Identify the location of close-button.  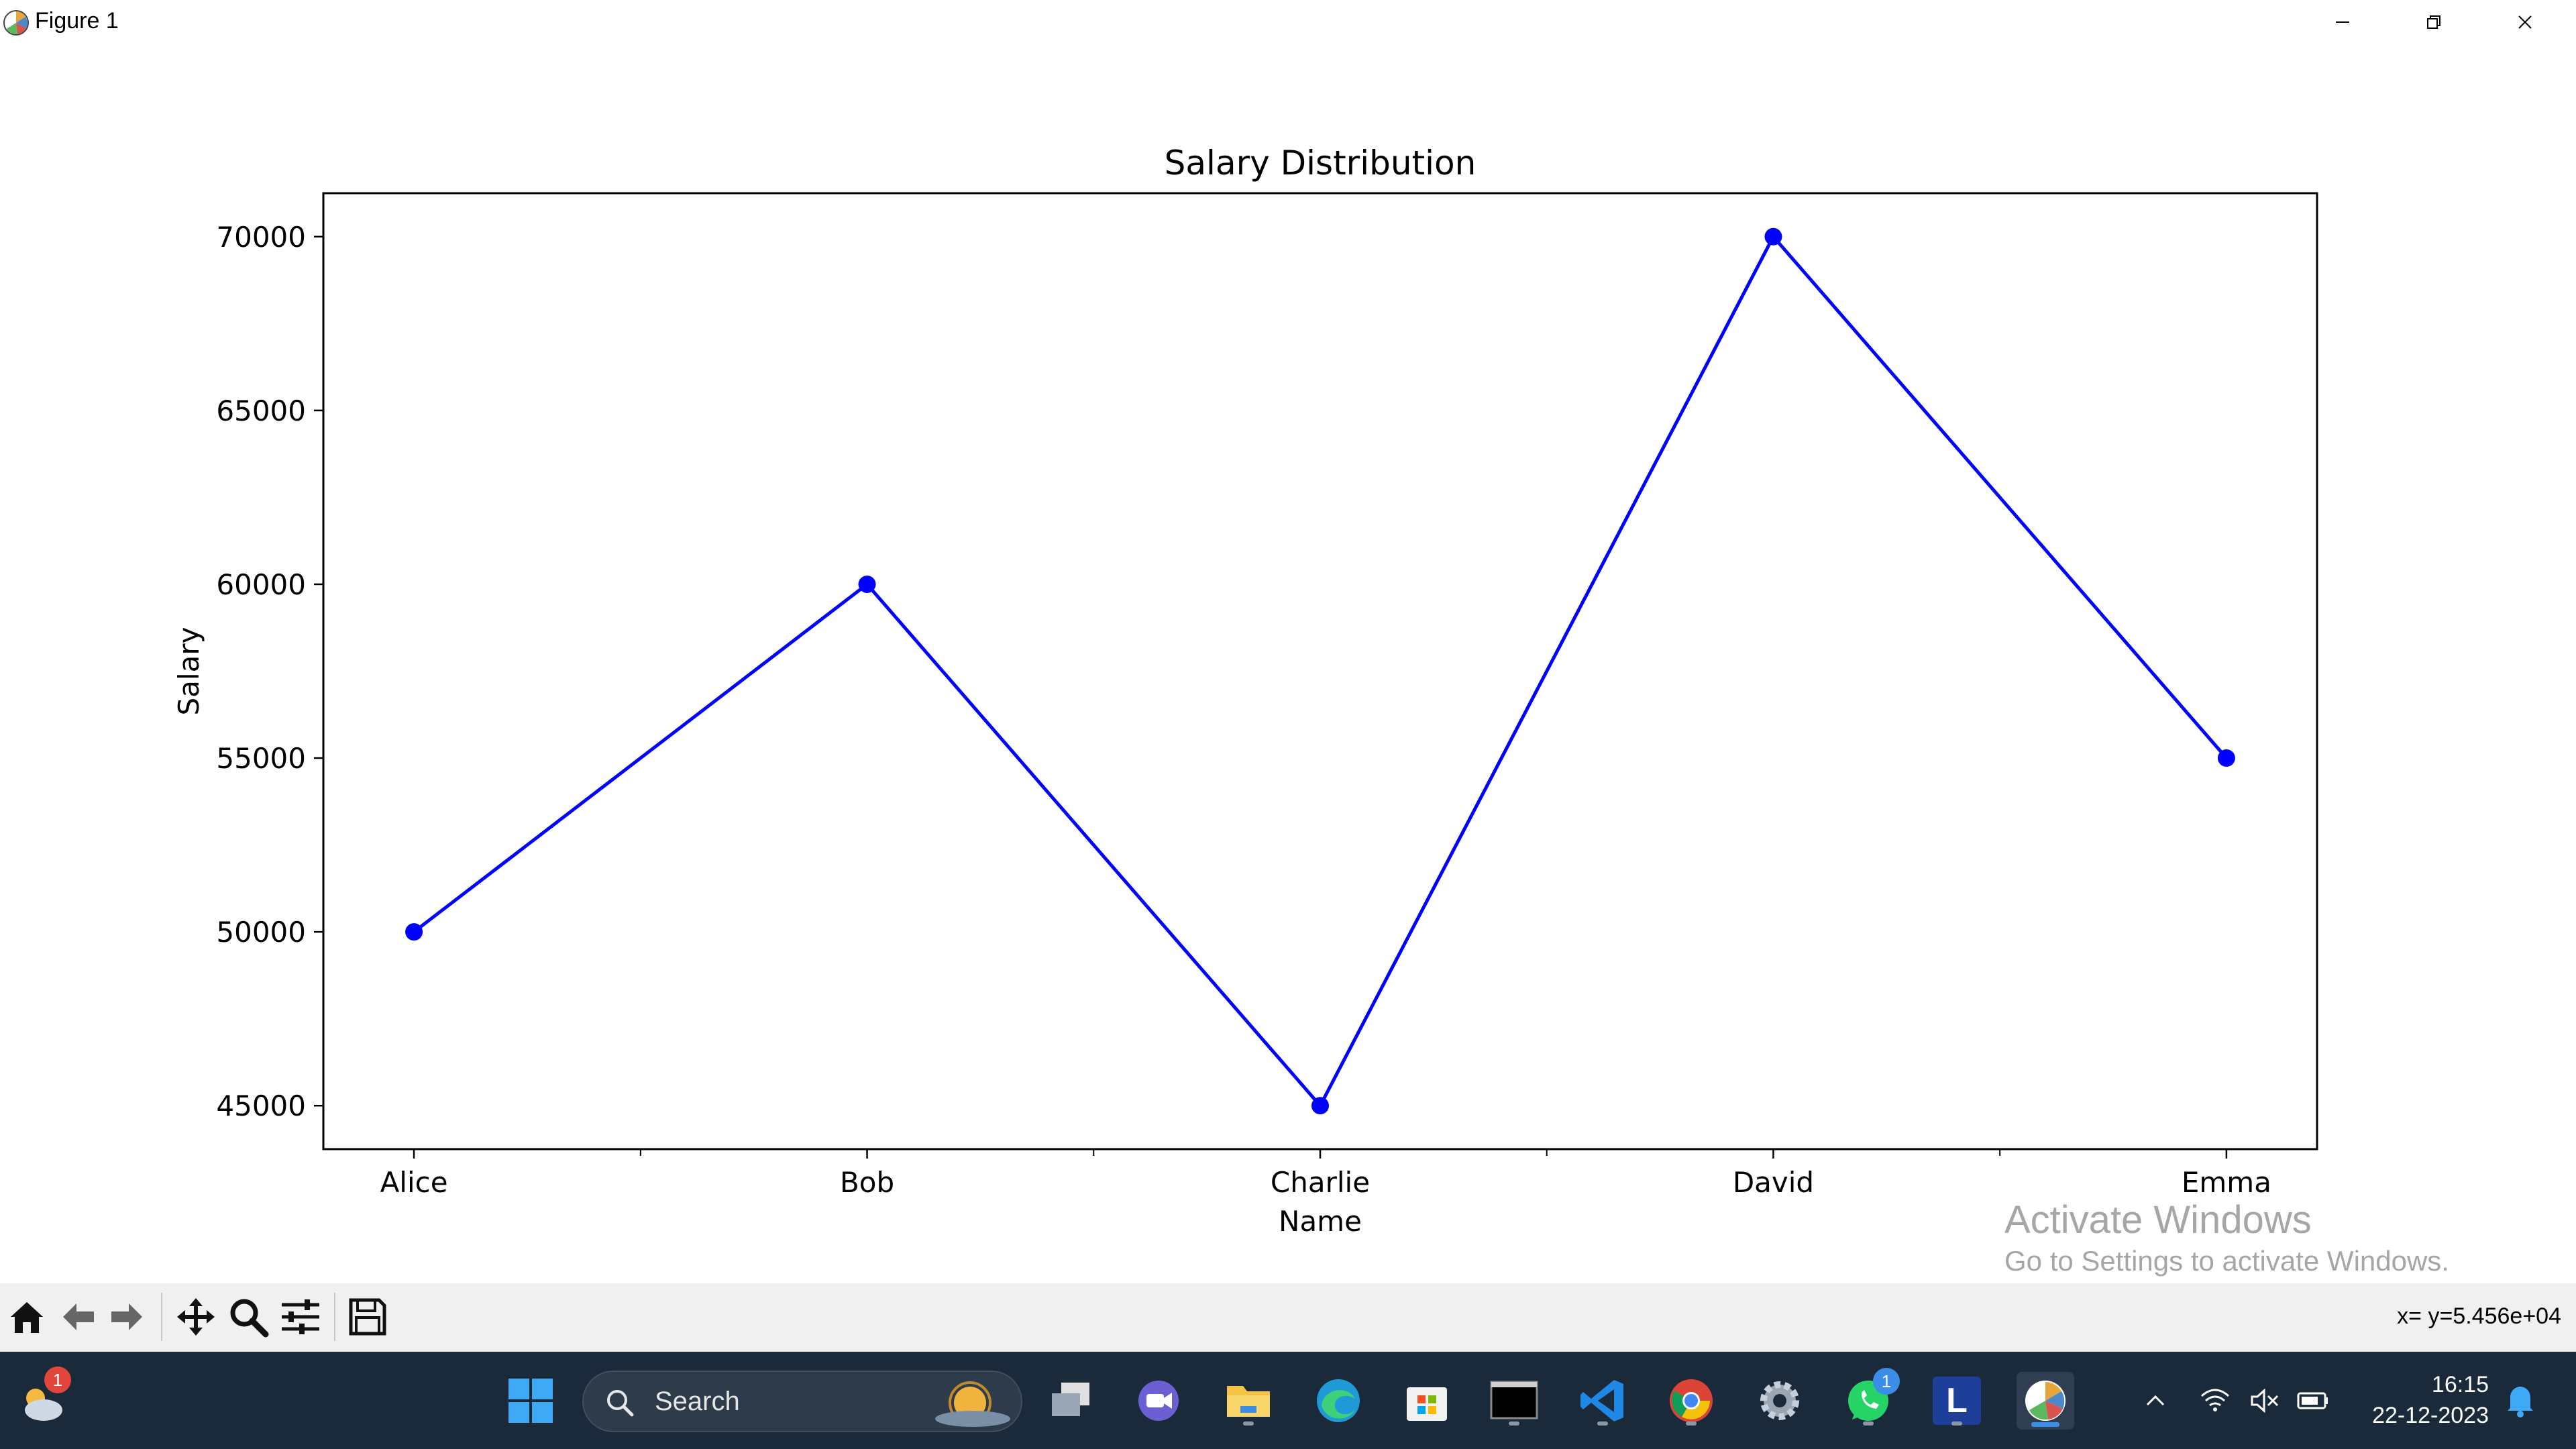
(2525, 22).